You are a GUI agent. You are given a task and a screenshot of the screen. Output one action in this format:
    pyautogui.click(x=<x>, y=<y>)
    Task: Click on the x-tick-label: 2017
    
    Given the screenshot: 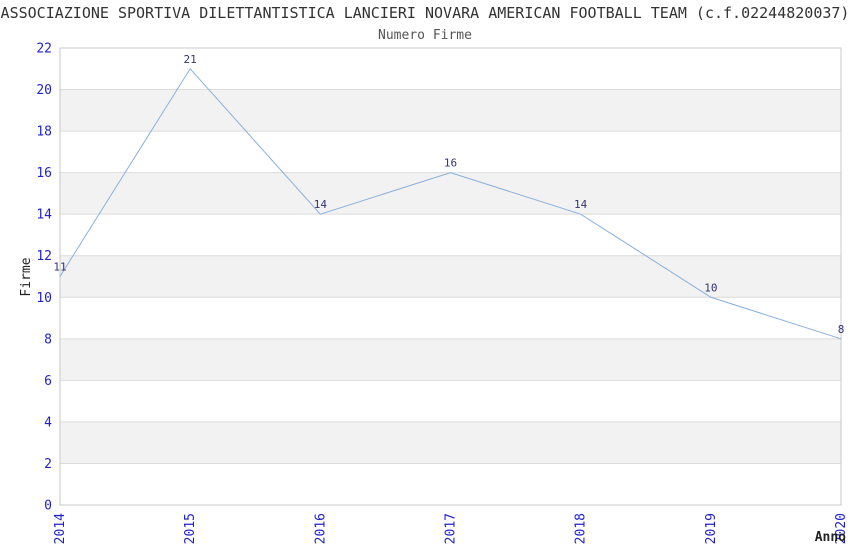 What is the action you would take?
    pyautogui.click(x=451, y=528)
    